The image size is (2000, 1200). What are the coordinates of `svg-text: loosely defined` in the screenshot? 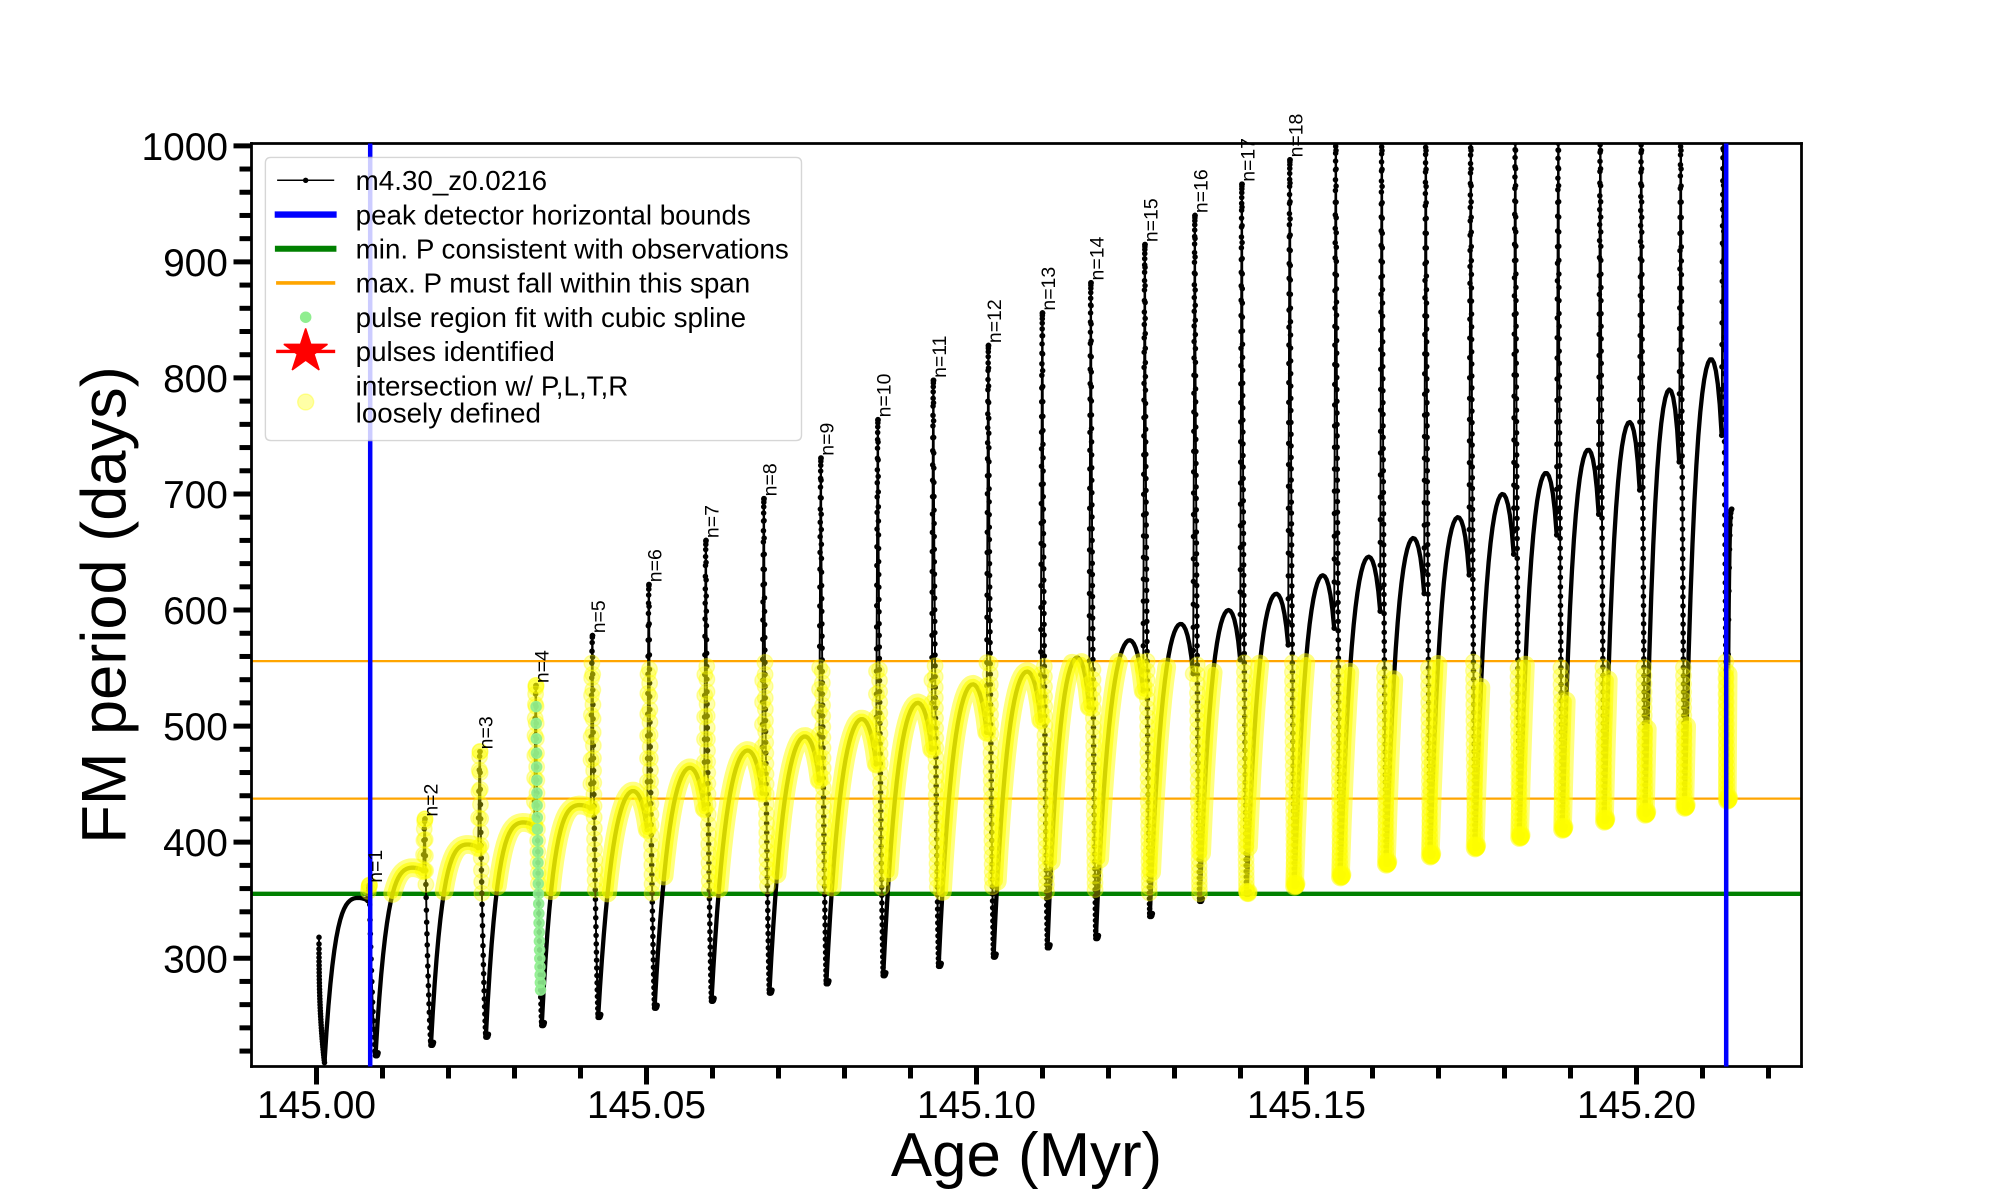 It's located at (448, 412).